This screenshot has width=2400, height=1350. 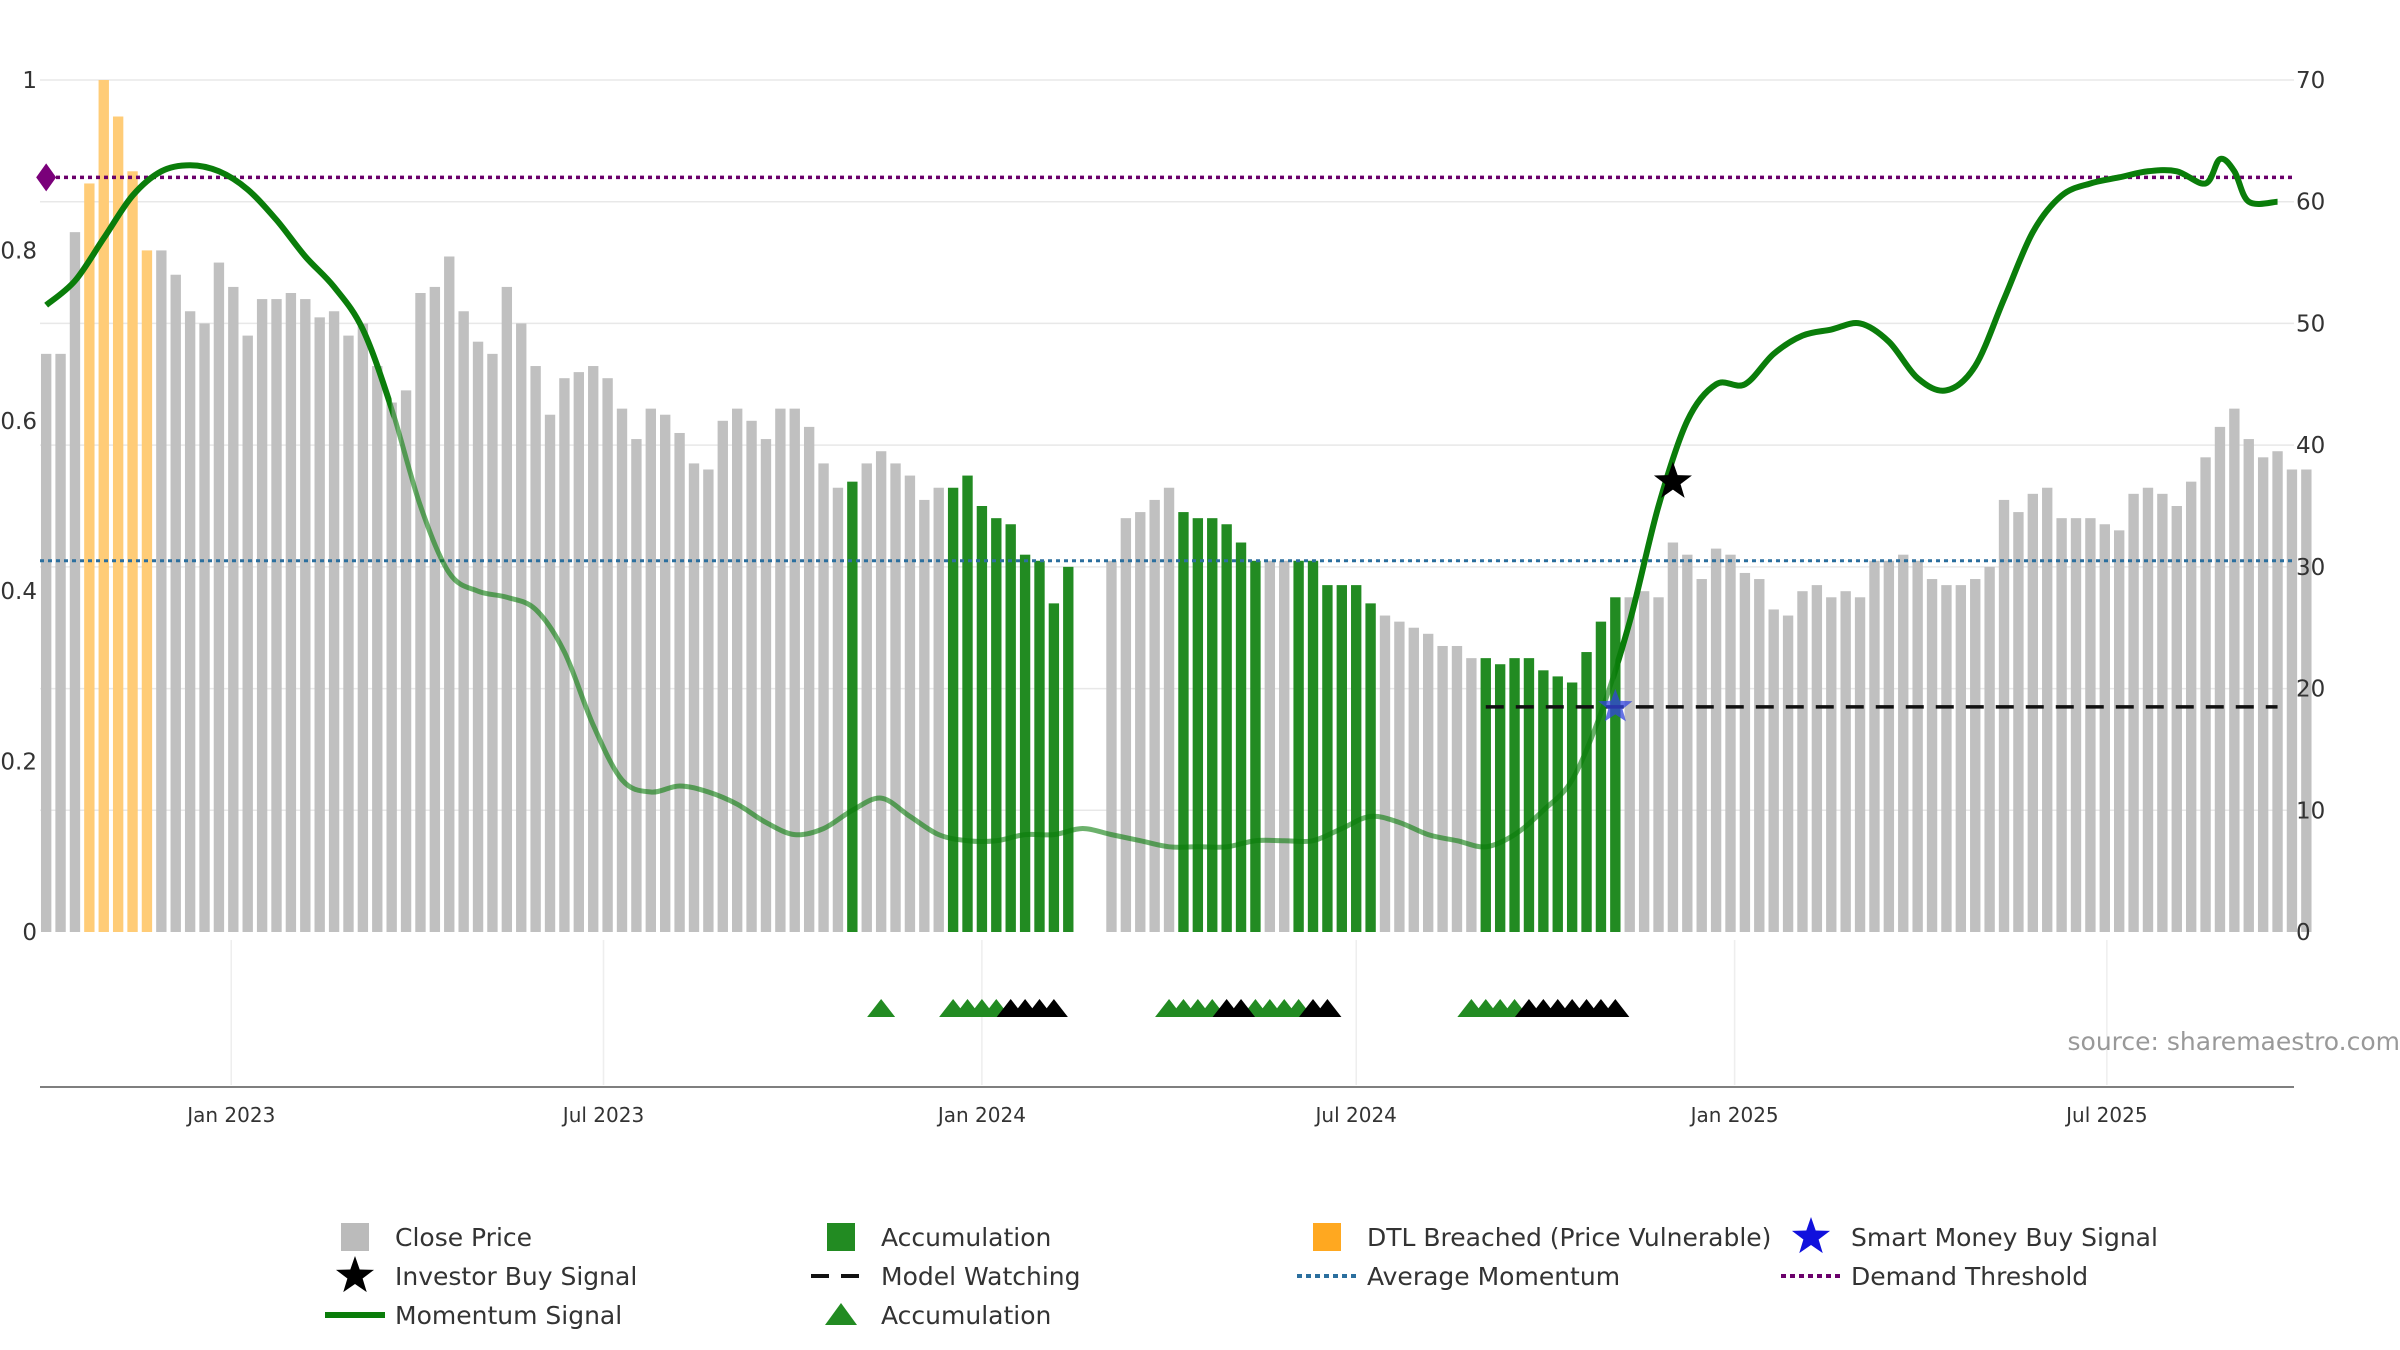 I want to click on legend-star-icon, so click(x=355, y=1274).